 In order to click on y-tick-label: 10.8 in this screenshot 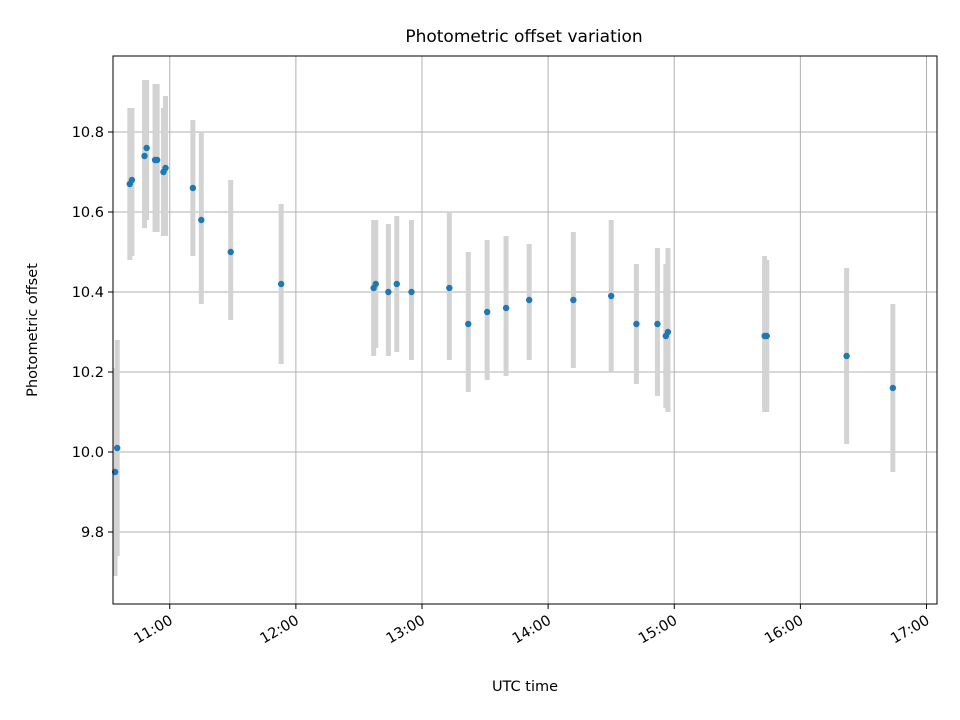, I will do `click(88, 133)`.